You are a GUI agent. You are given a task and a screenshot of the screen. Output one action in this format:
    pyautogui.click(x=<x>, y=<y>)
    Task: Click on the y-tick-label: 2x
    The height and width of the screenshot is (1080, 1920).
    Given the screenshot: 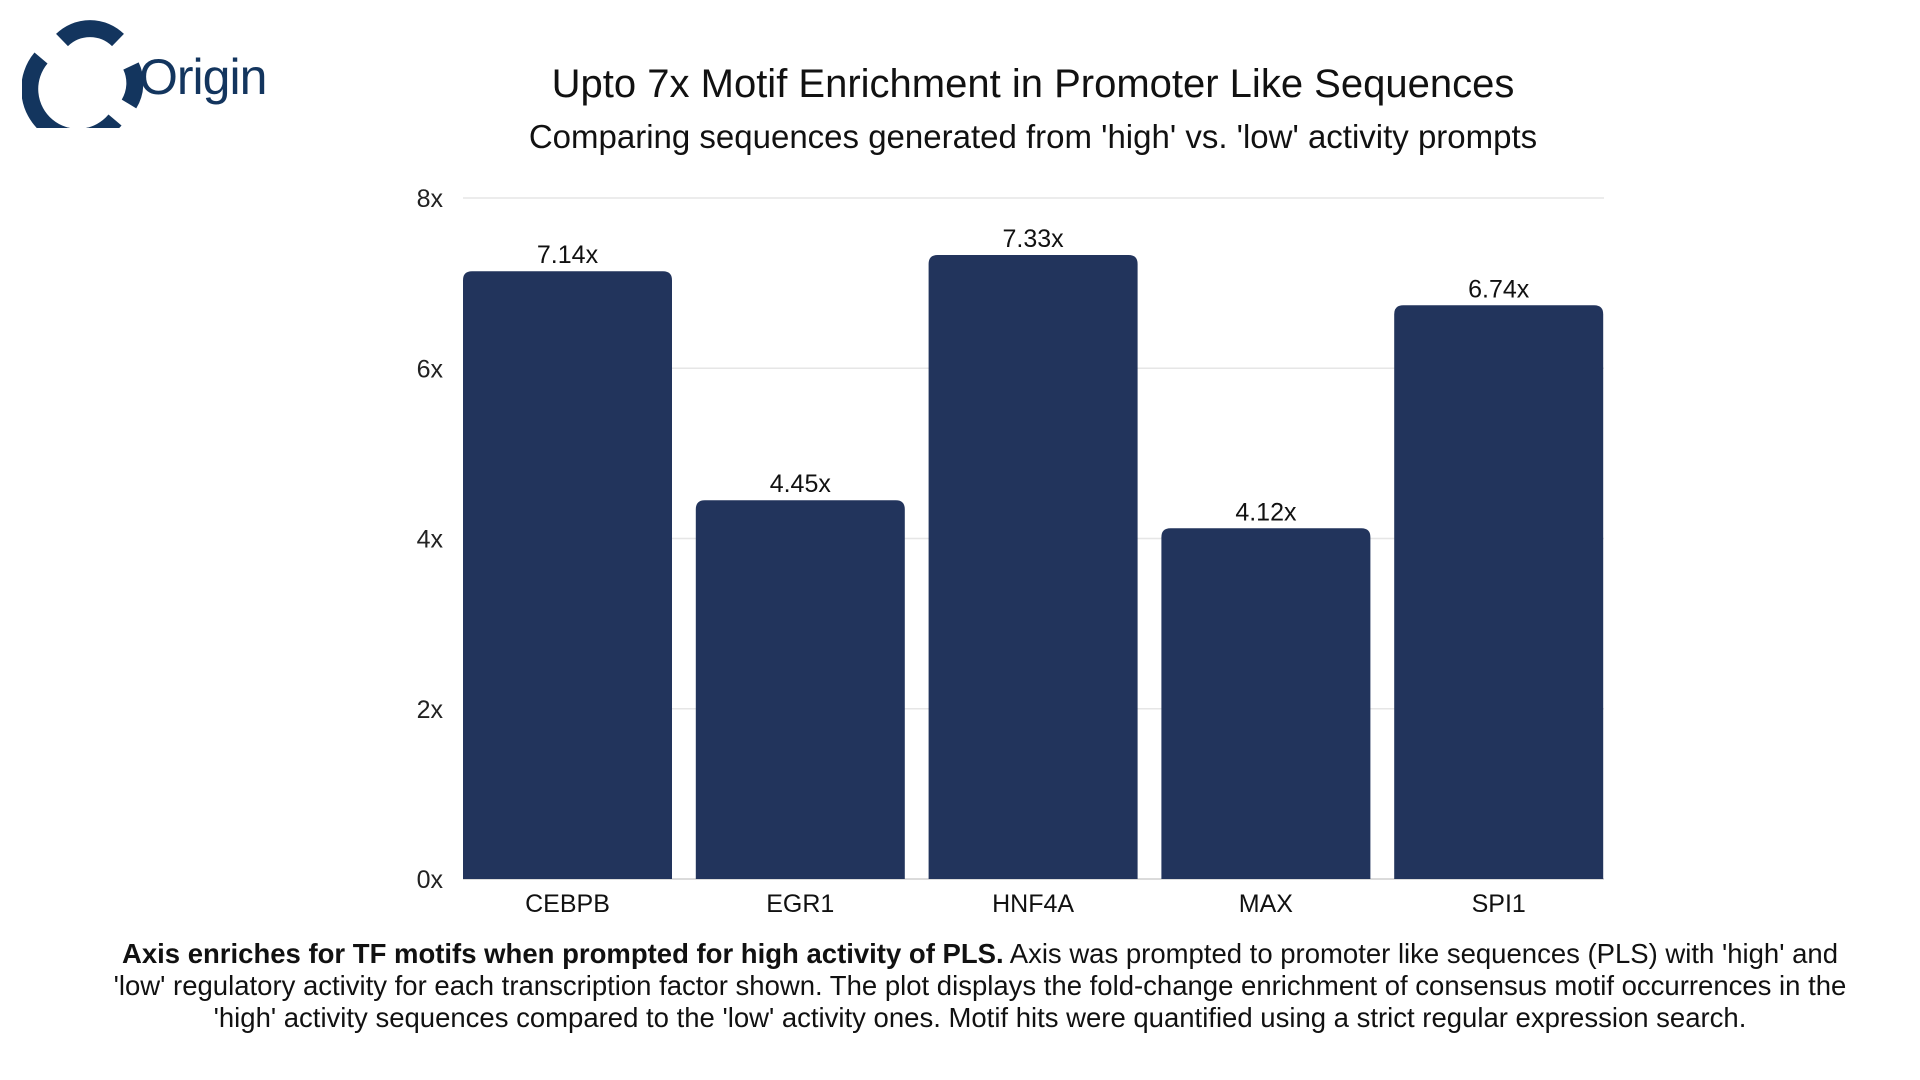 What is the action you would take?
    pyautogui.click(x=430, y=710)
    